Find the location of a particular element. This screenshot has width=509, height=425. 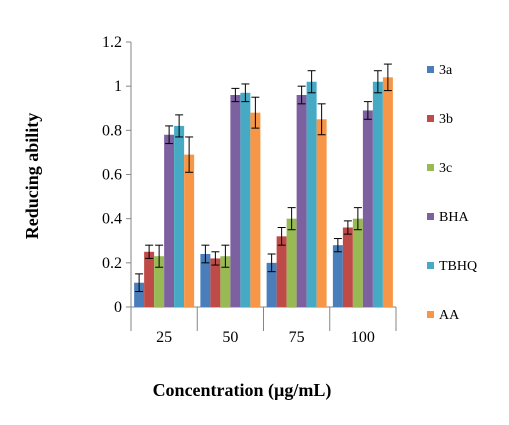

x-tick-label: 100 is located at coordinates (363, 337).